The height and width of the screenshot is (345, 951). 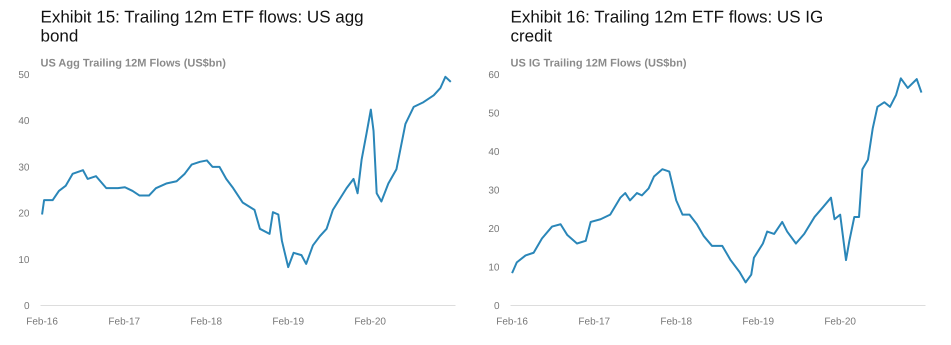 I want to click on chart-title: Exhibit 16: Trailing 12m ETF flows: US IG credit, so click(x=667, y=27).